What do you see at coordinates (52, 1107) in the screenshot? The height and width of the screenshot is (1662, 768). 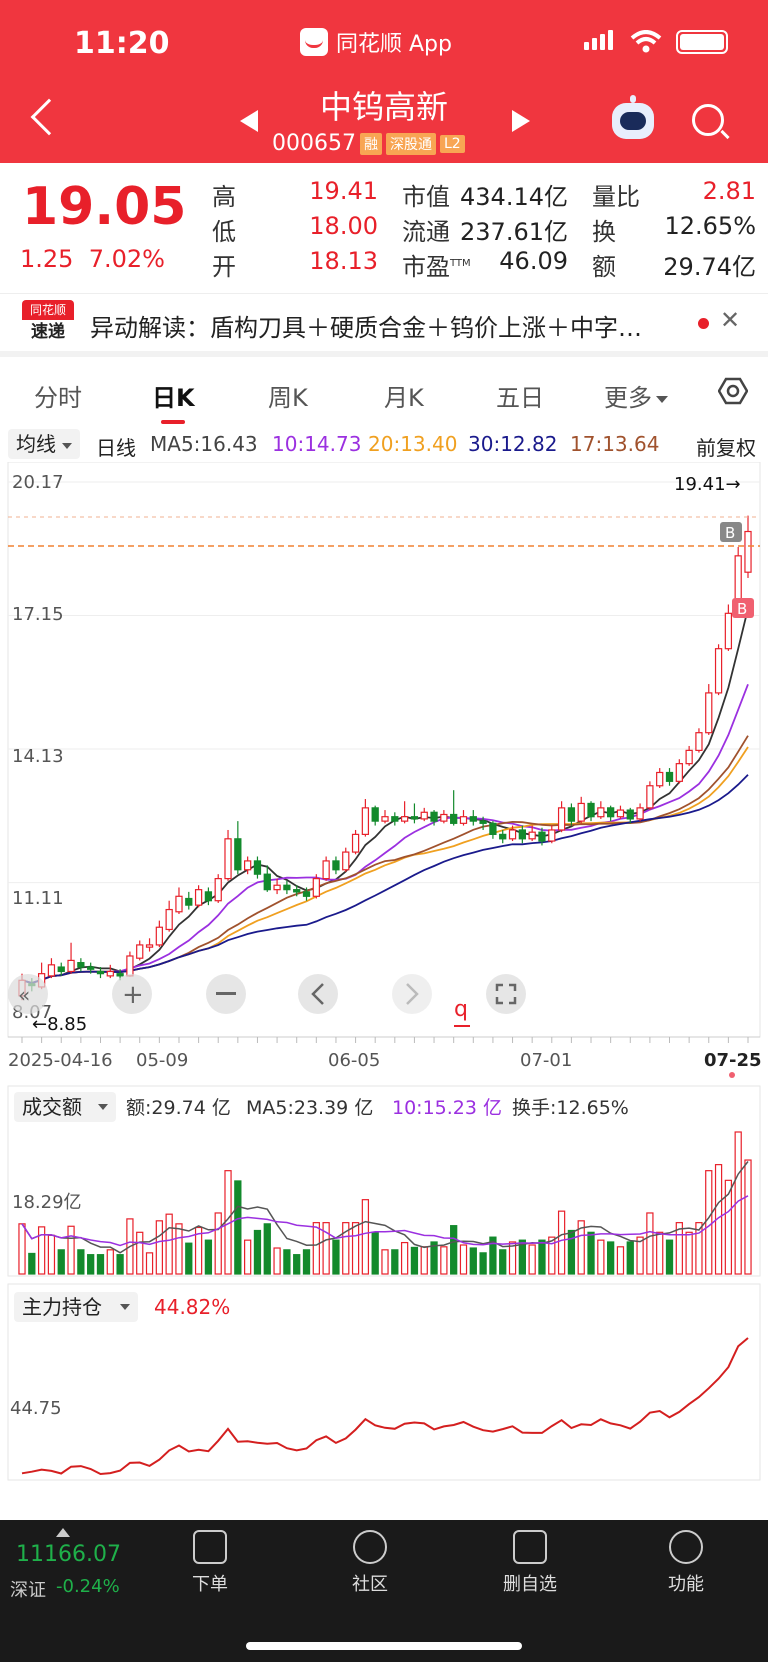 I see `volume-selector-label: 成交额` at bounding box center [52, 1107].